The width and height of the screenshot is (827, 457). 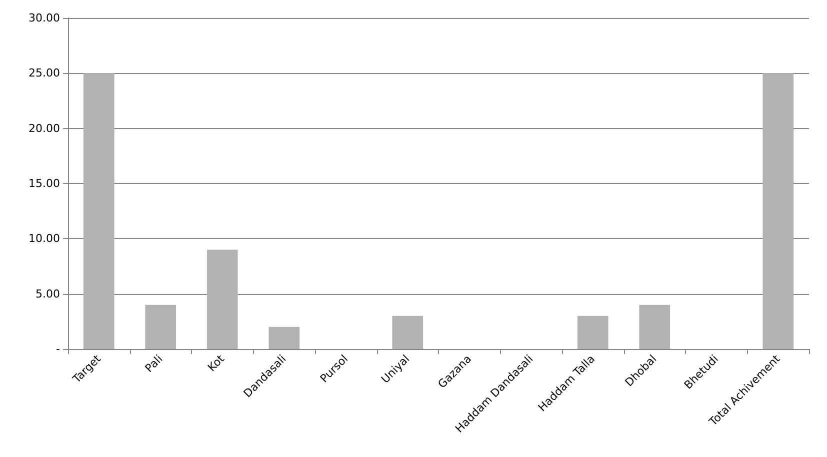 I want to click on y-tick-label: 15.00, so click(x=44, y=183).